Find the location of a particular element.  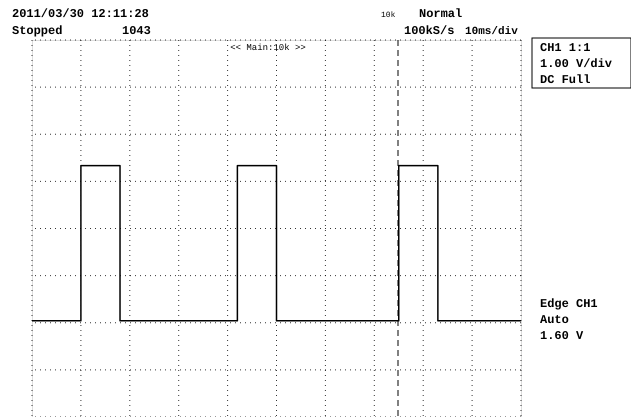

text: 10ms/div is located at coordinates (491, 32).